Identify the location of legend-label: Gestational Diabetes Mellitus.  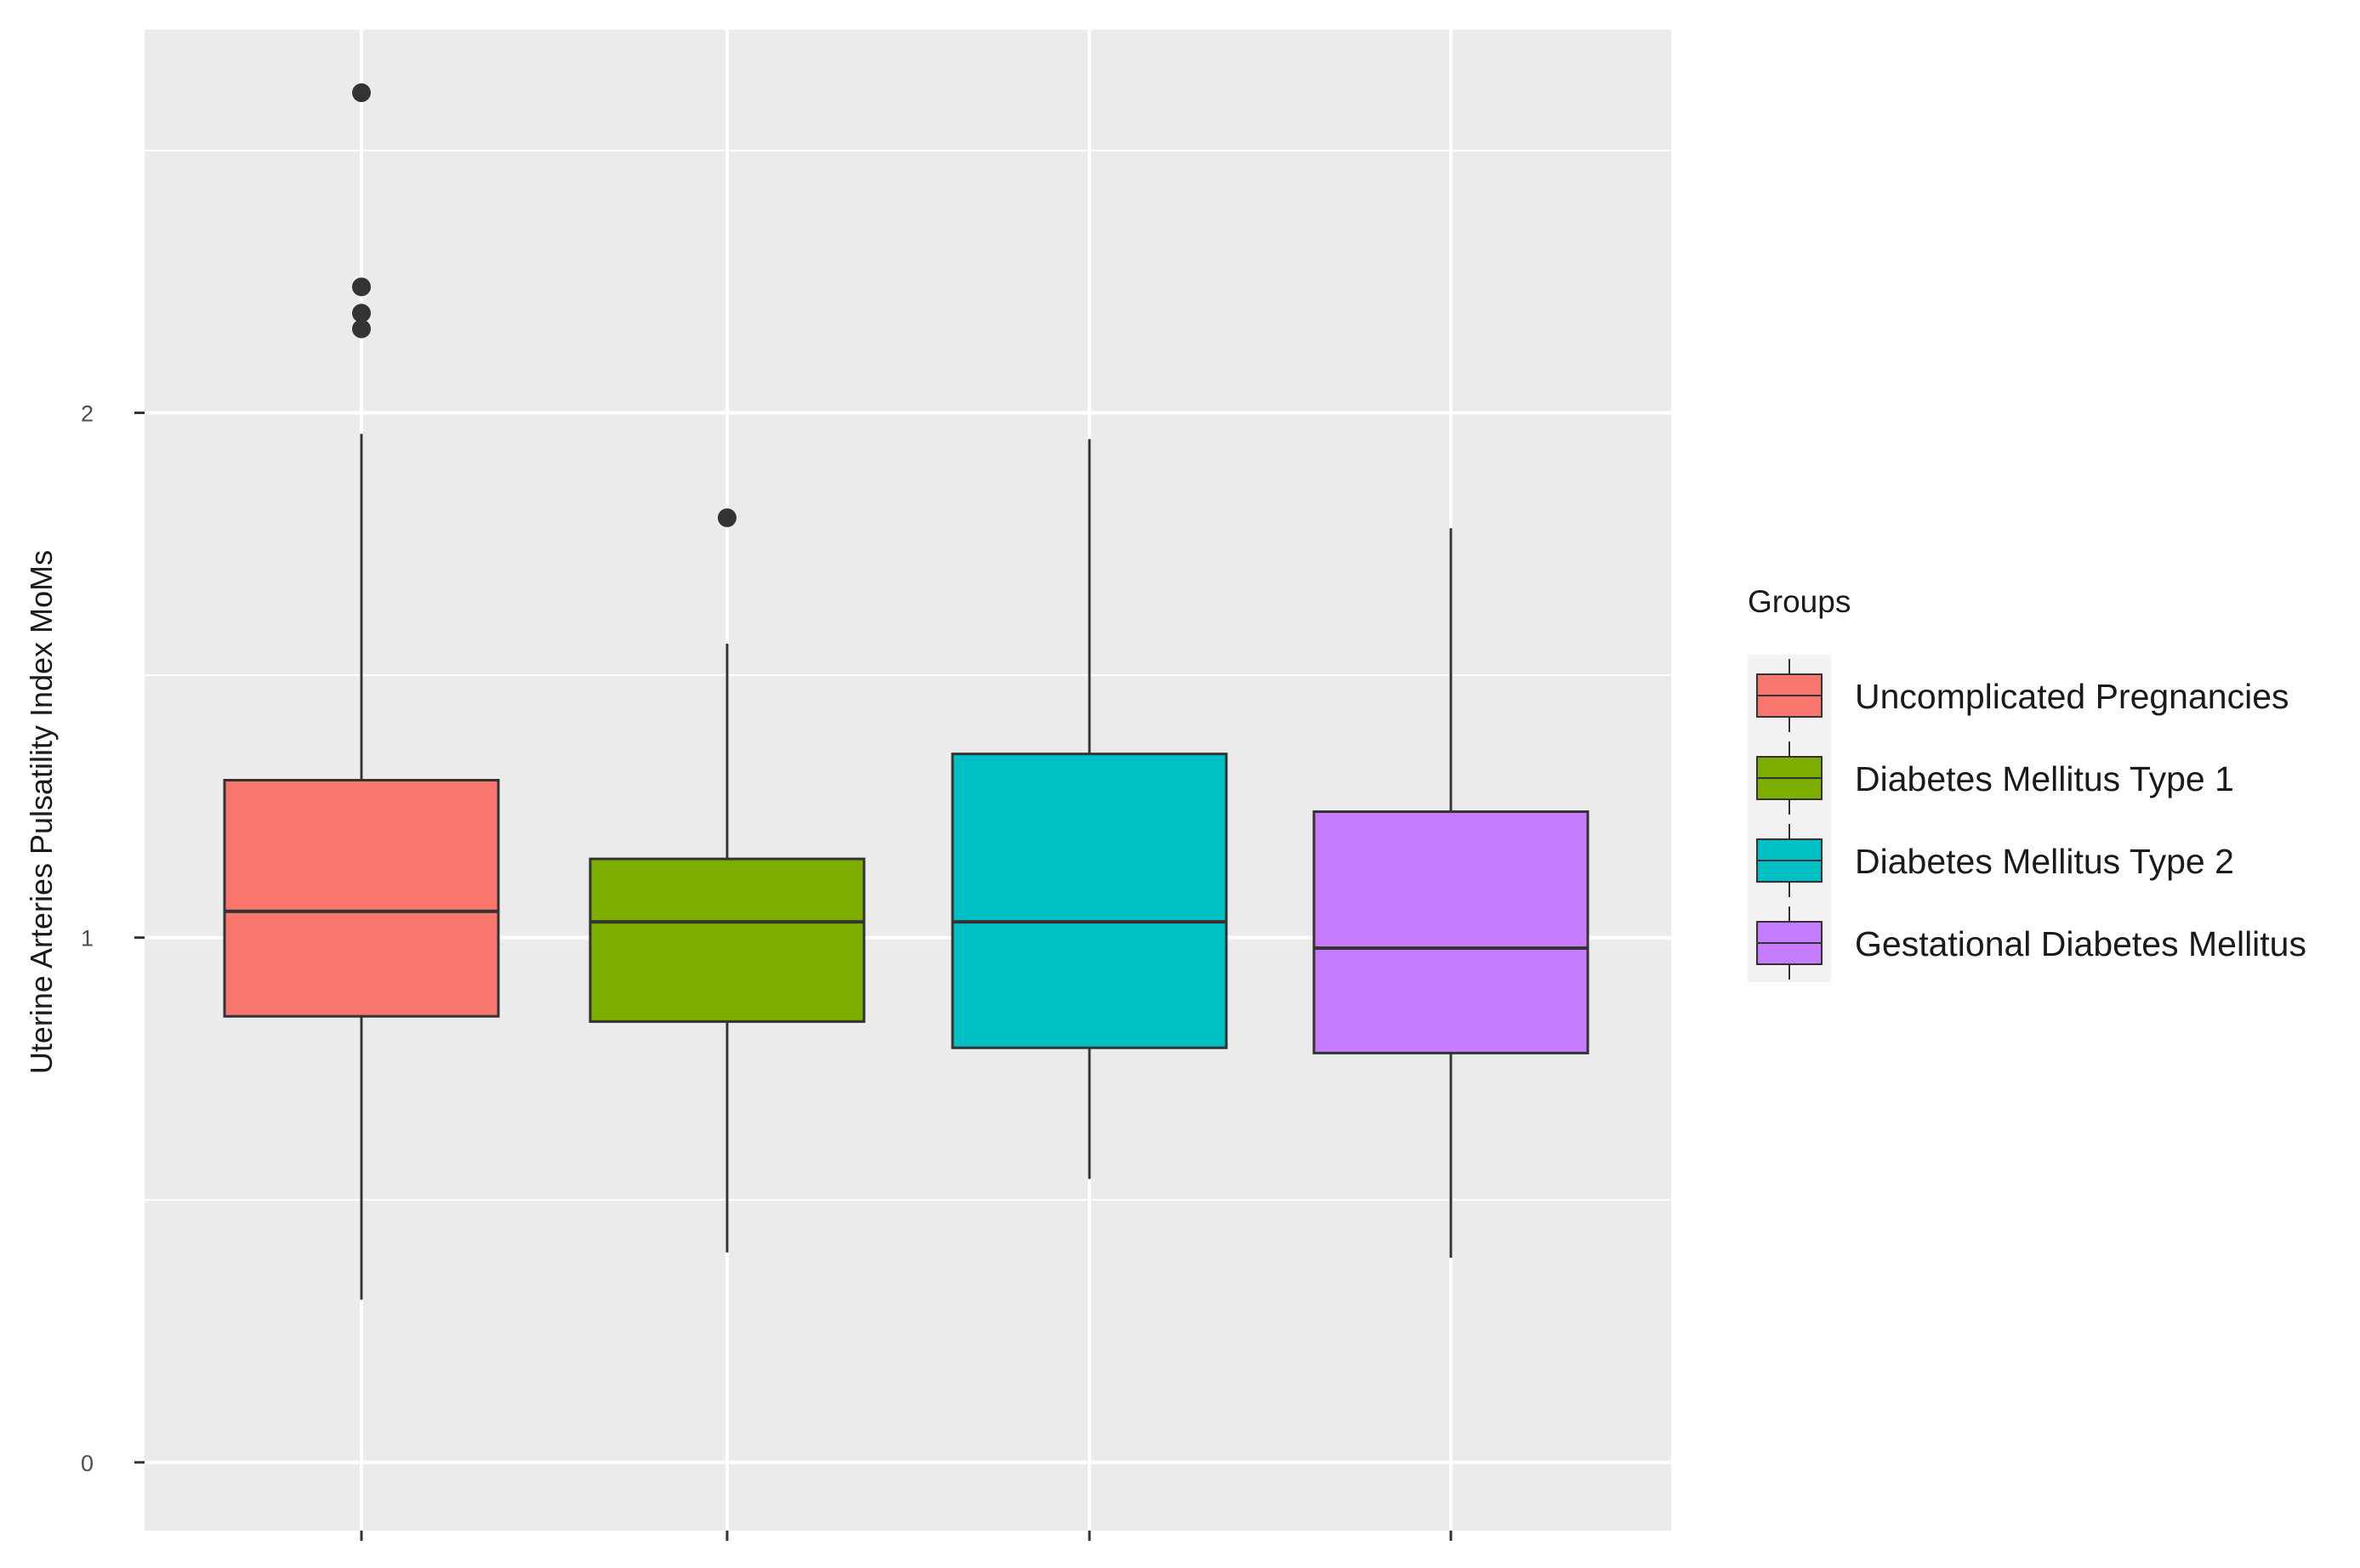
(2080, 943).